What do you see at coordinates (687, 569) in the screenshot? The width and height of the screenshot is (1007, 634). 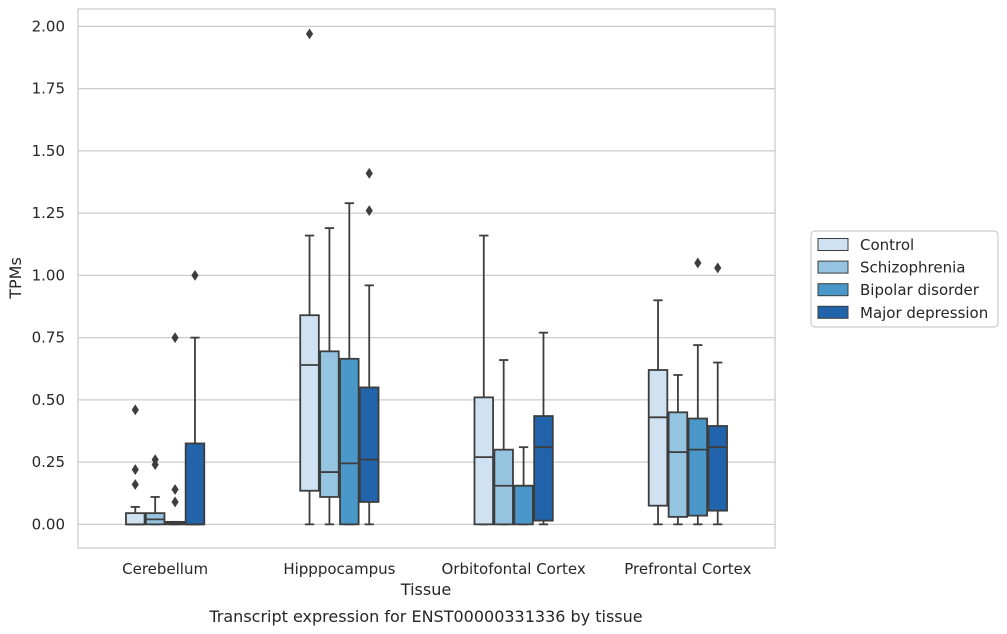 I see `x-tick-label: Prefrontal Cortex` at bounding box center [687, 569].